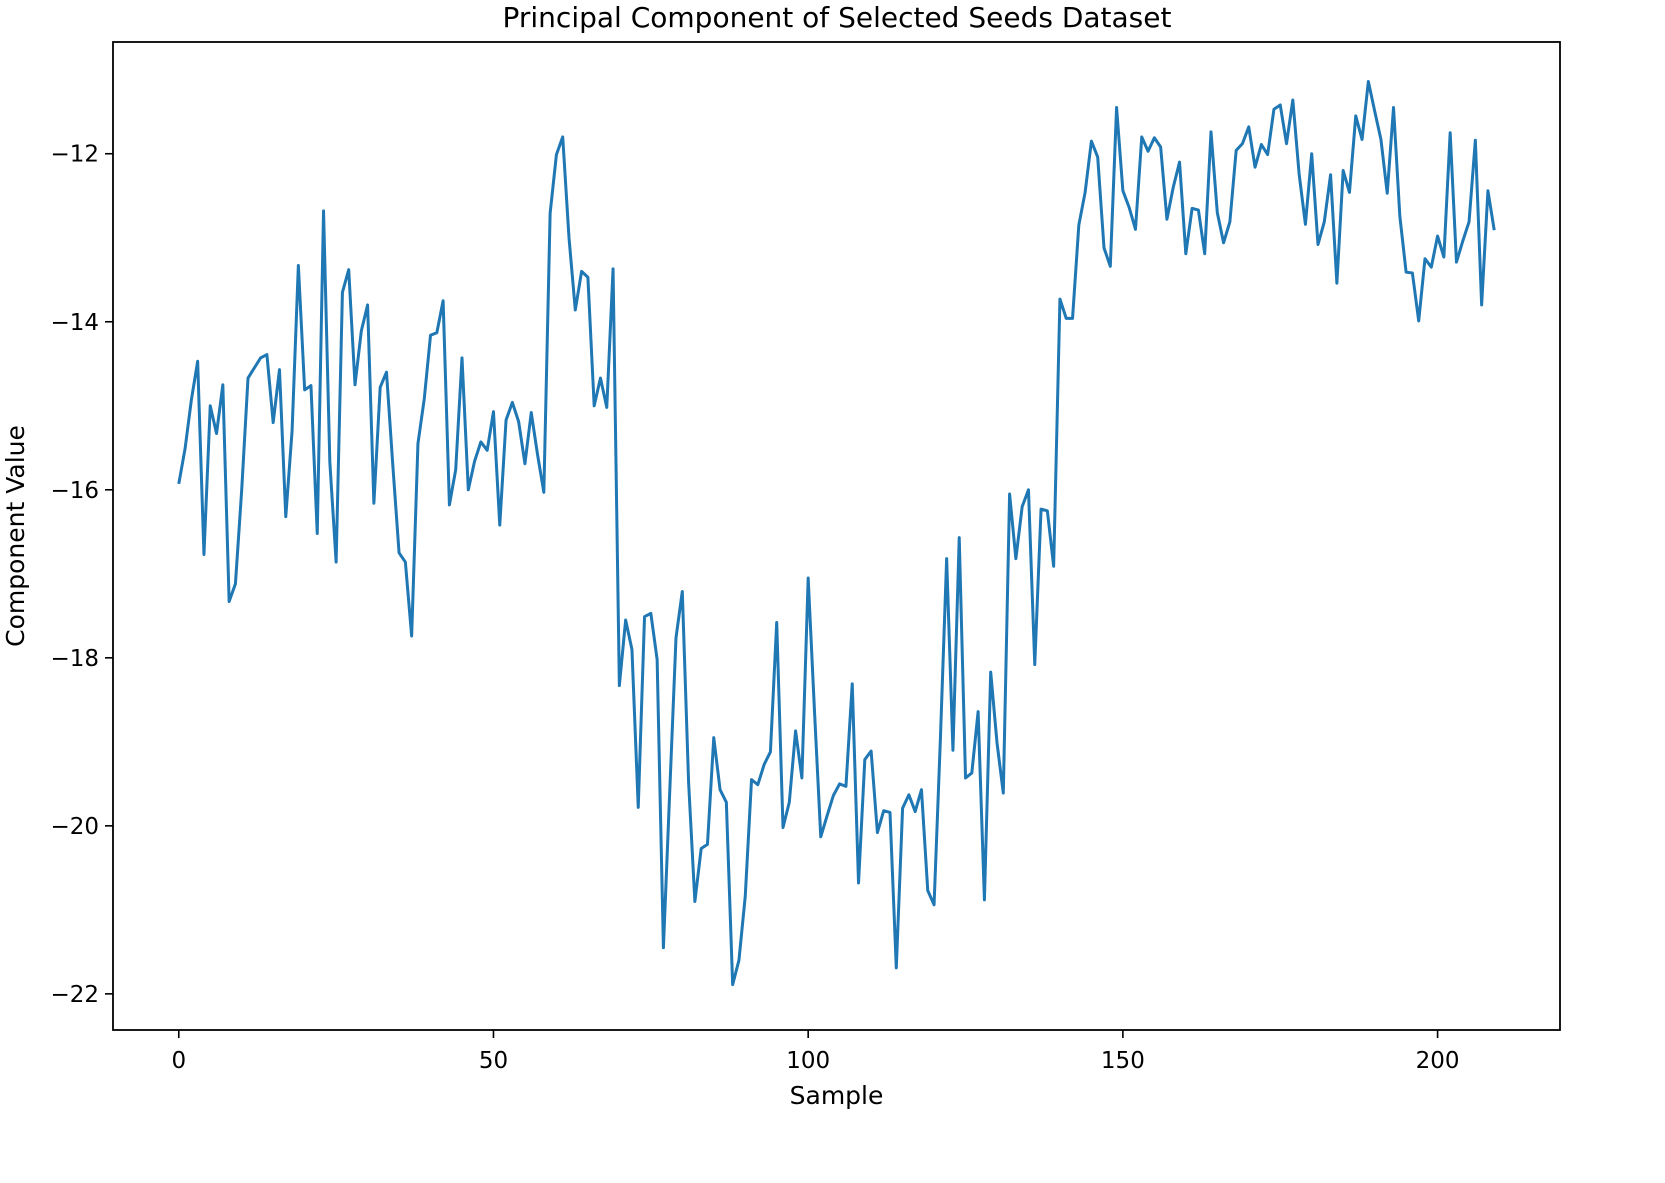  I want to click on y-tick-label: −18, so click(74, 659).